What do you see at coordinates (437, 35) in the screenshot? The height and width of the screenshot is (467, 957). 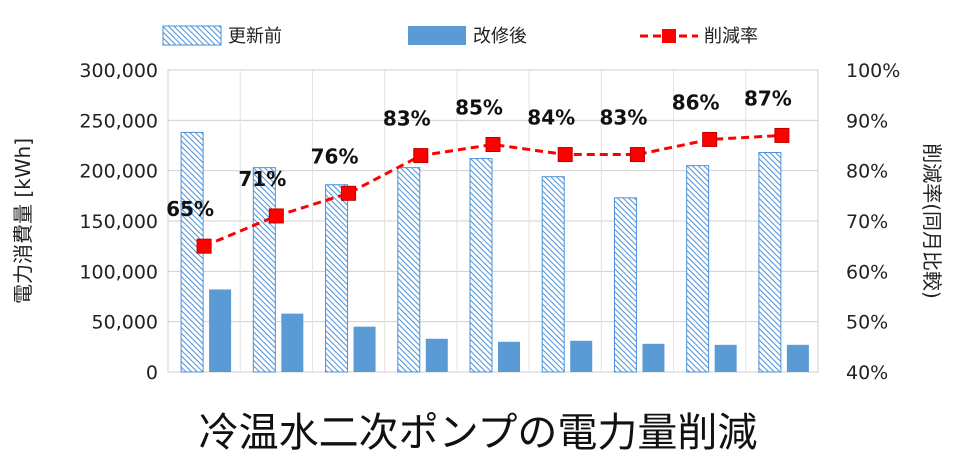 I see `legend-swatch-after` at bounding box center [437, 35].